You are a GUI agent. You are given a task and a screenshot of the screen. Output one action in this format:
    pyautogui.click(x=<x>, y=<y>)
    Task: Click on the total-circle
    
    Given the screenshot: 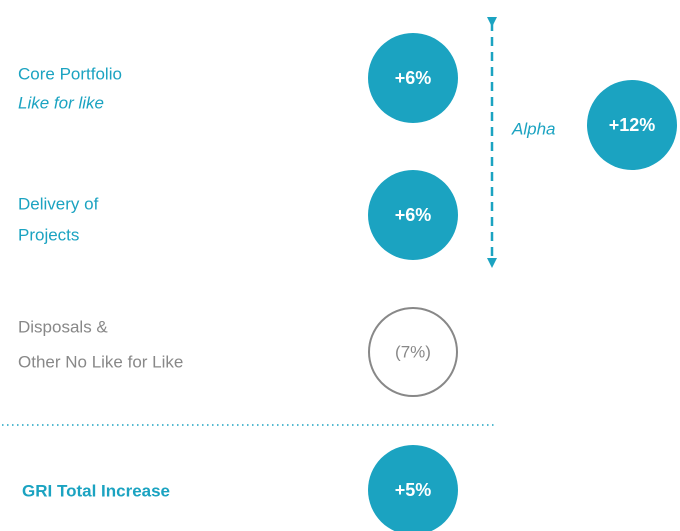 What is the action you would take?
    pyautogui.click(x=413, y=488)
    